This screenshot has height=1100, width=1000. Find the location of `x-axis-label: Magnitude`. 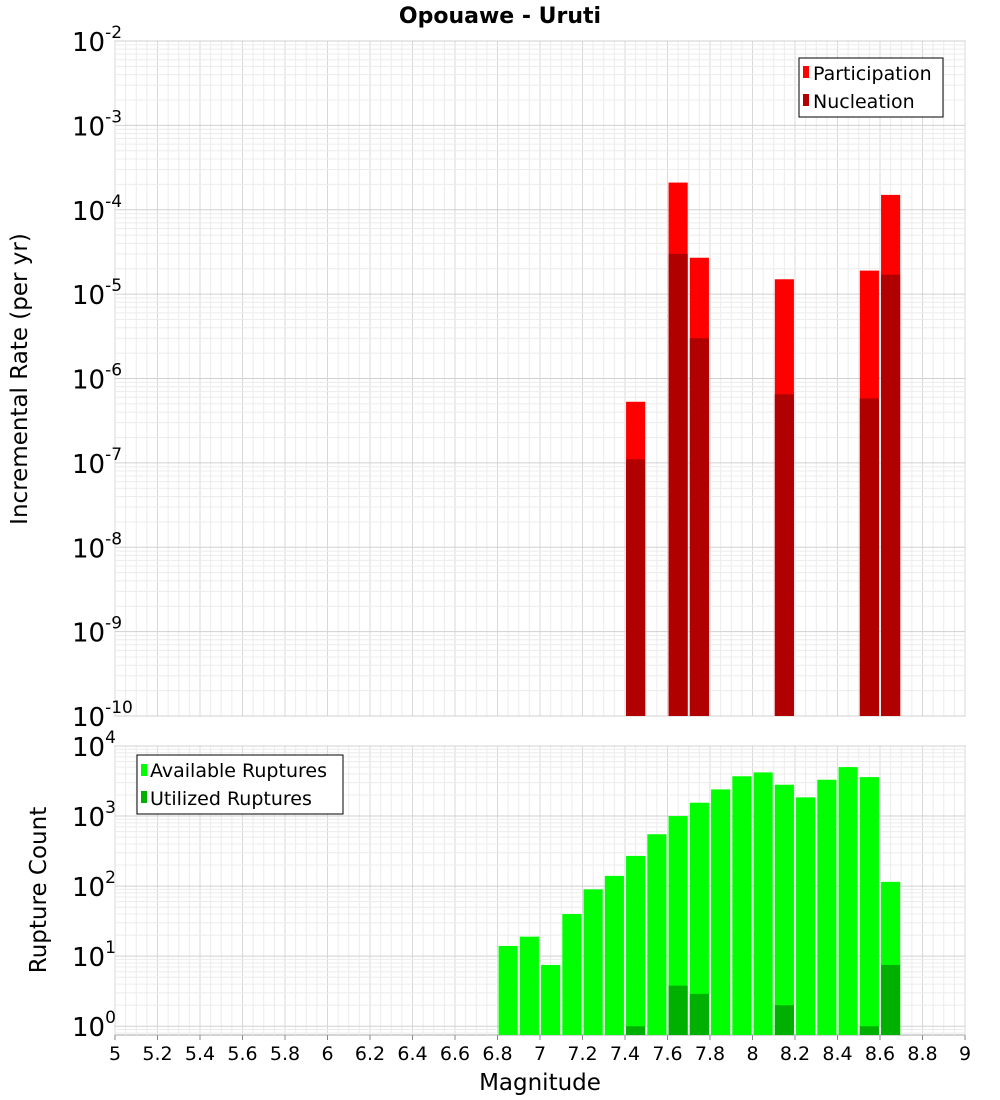

x-axis-label: Magnitude is located at coordinates (540, 1083).